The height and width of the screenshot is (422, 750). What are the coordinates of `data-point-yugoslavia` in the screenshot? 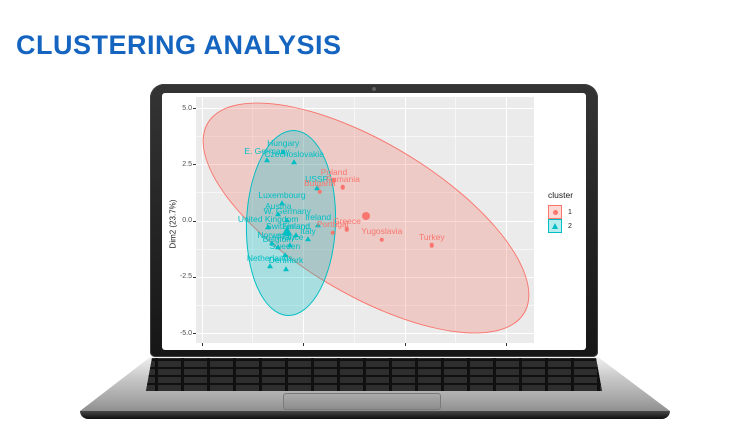 It's located at (382, 240).